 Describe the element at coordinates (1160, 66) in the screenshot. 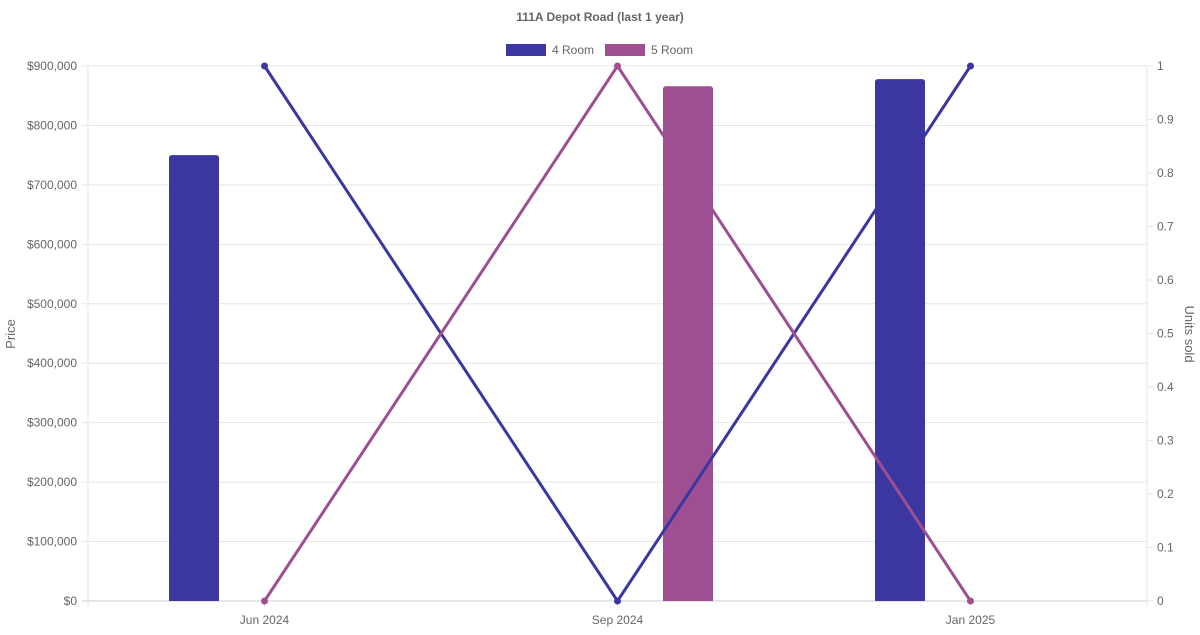

I see `y2-tick-label: 1` at that location.